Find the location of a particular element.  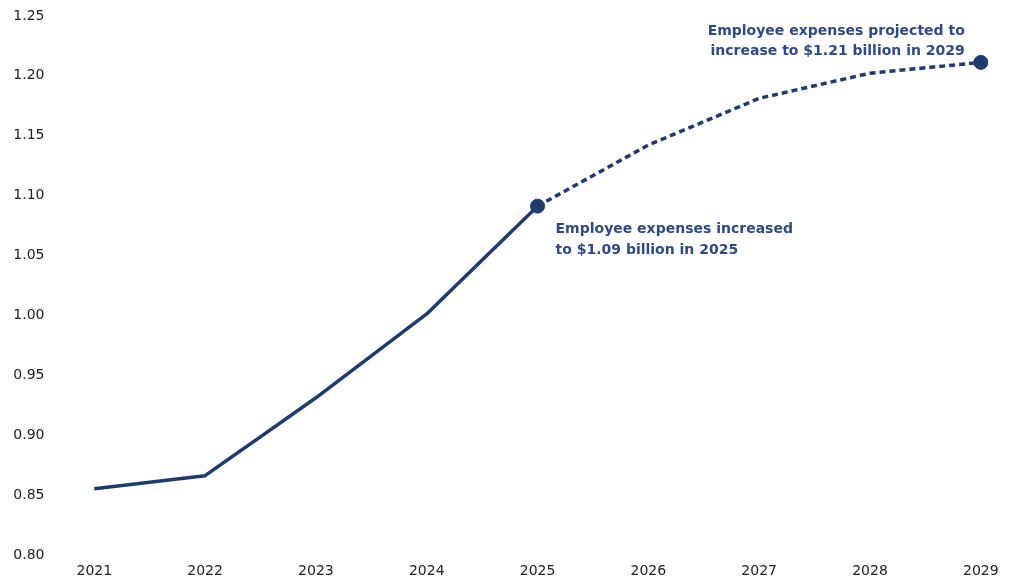

y-tick-label: 1.05 is located at coordinates (29, 254).